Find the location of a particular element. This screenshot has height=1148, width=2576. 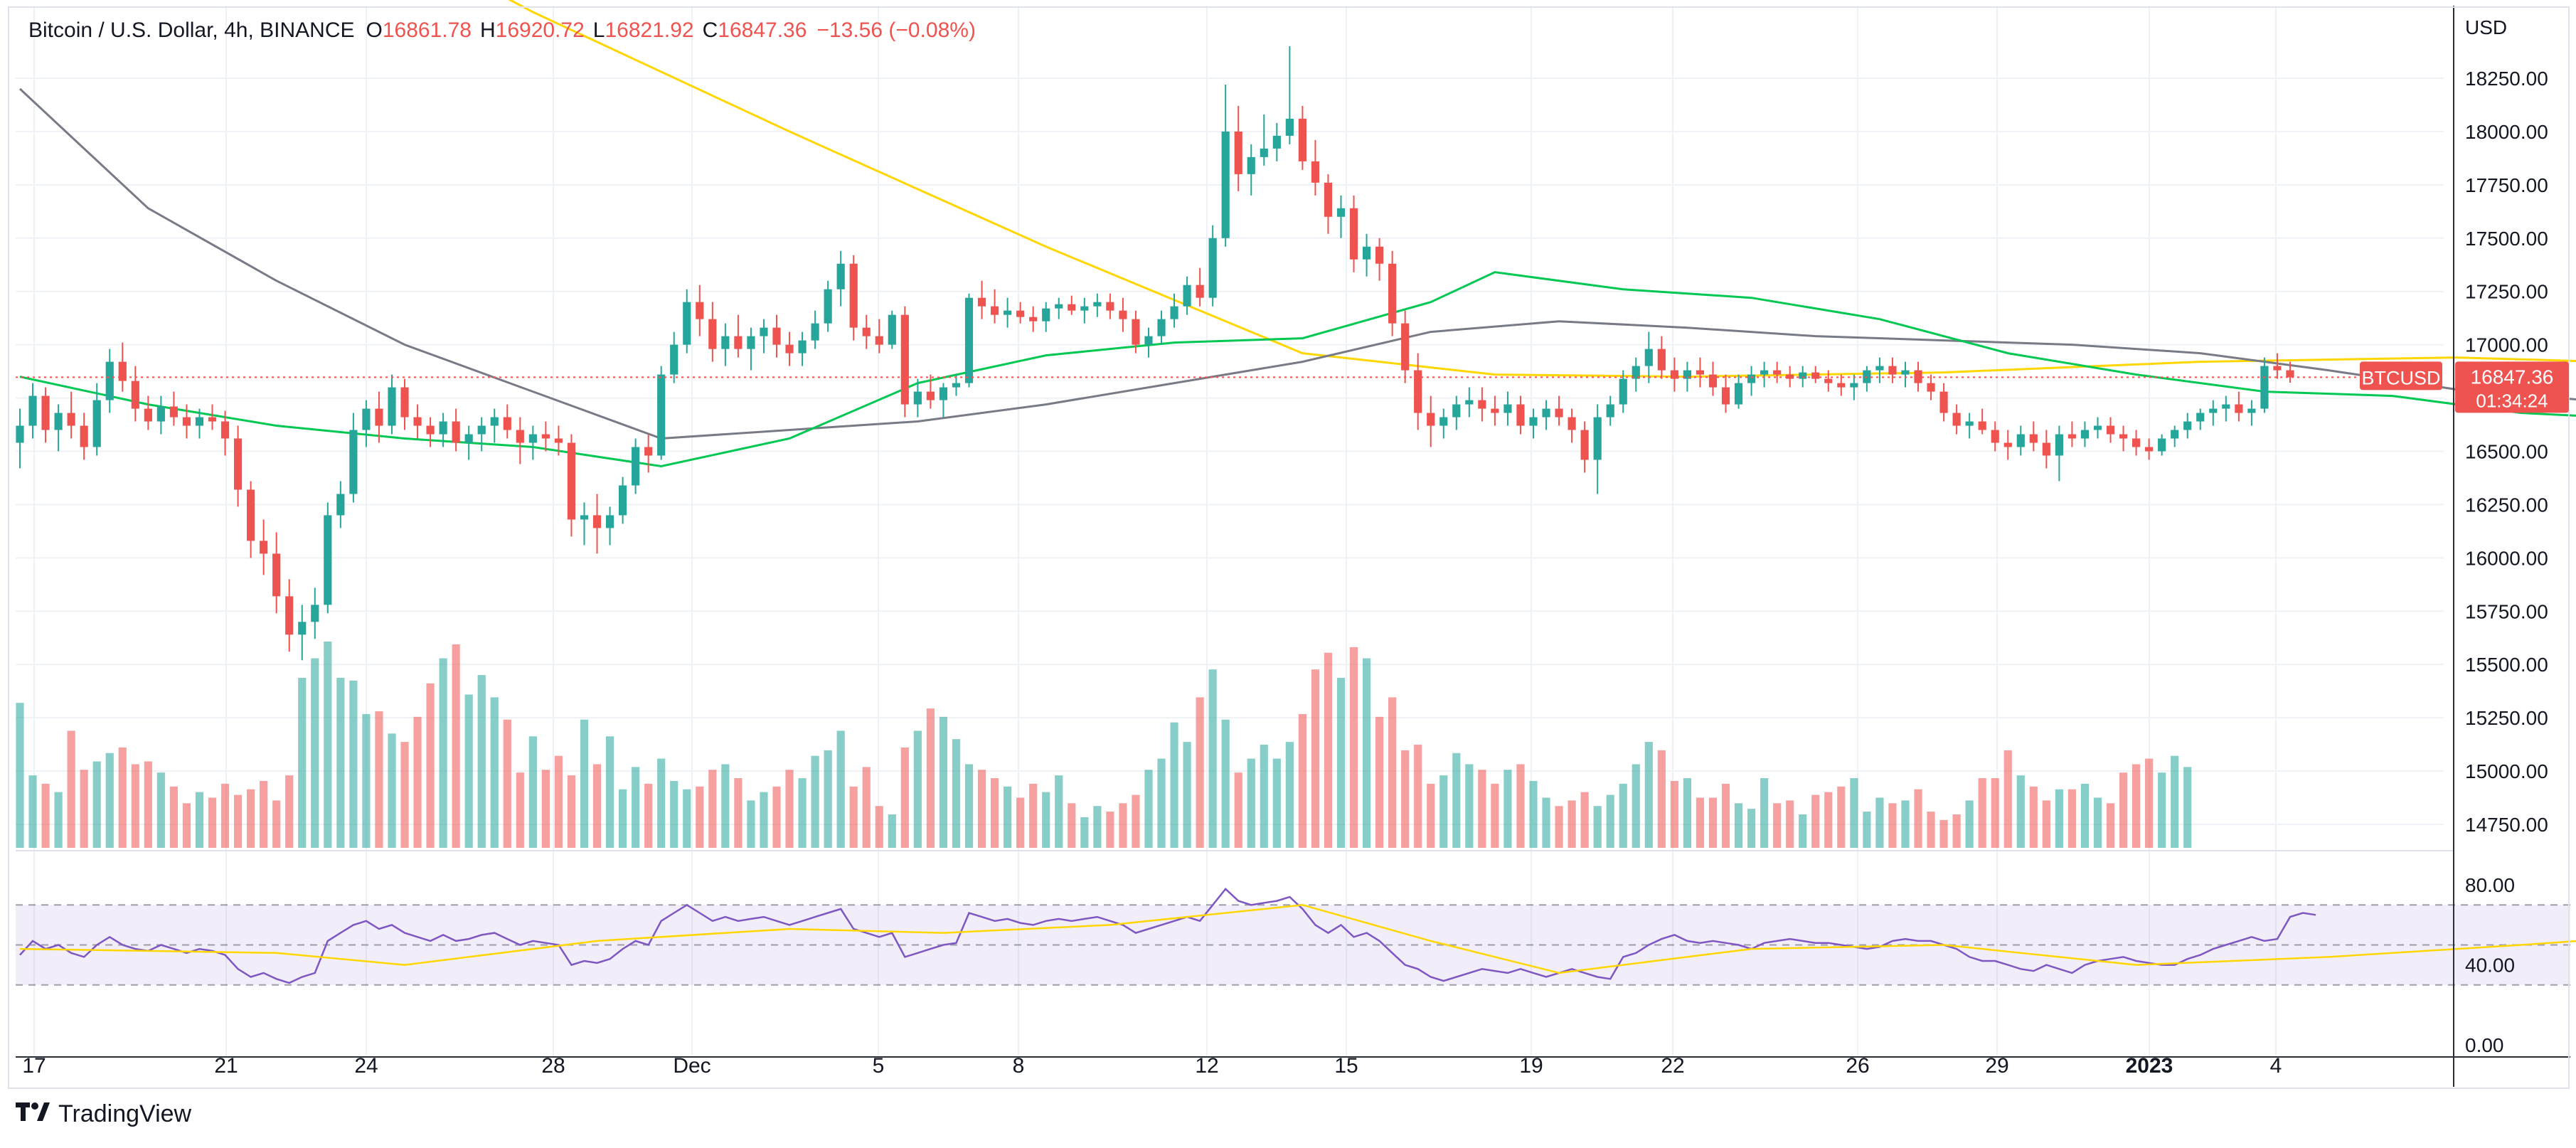

low-value: 16821.92 is located at coordinates (649, 30).